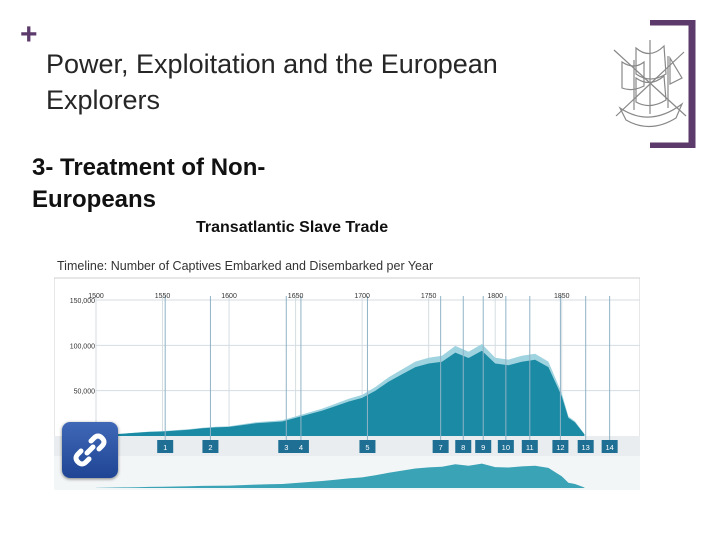 This screenshot has width=720, height=540. What do you see at coordinates (362, 296) in the screenshot?
I see `x-tick-top: 1700` at bounding box center [362, 296].